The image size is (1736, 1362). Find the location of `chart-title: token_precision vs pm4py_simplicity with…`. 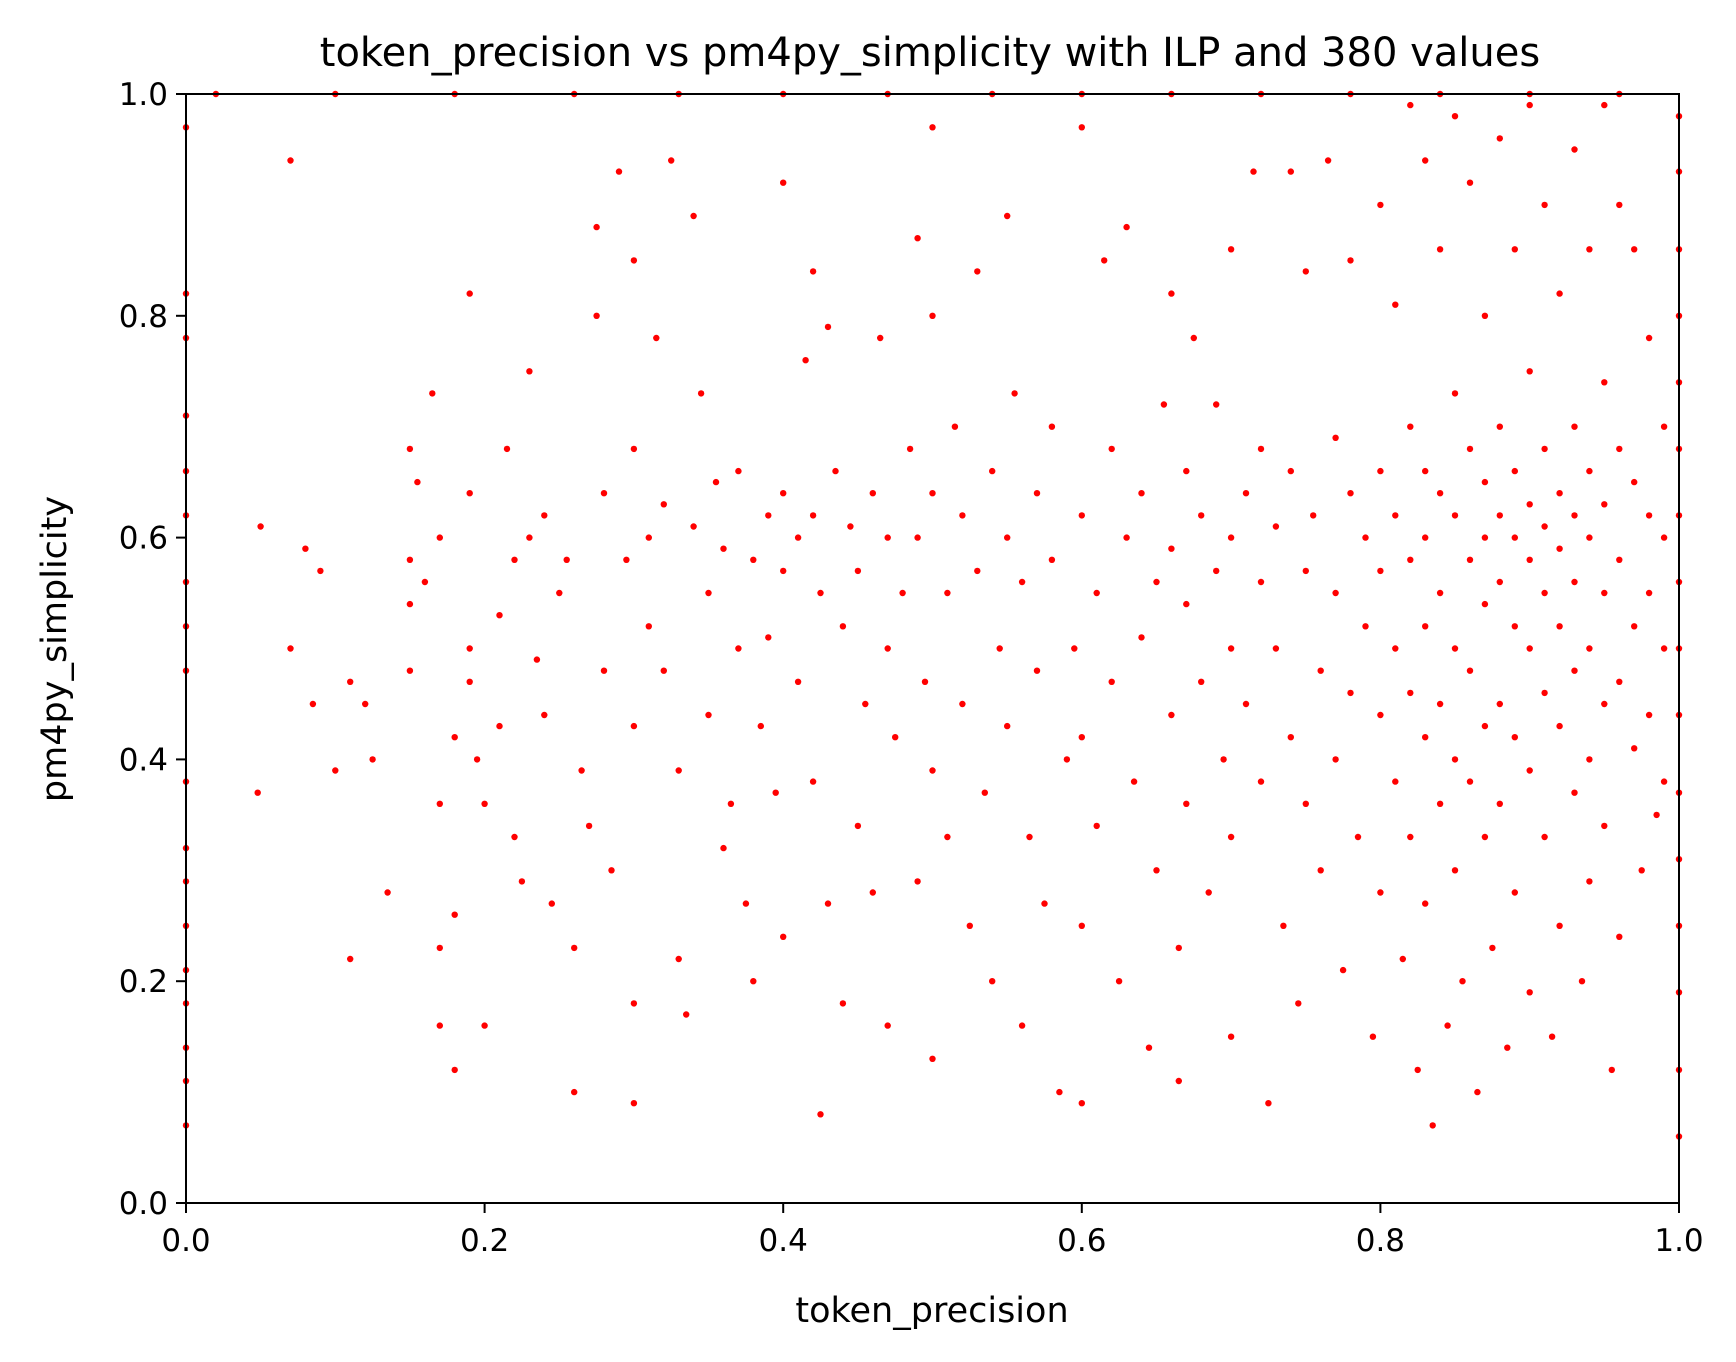

chart-title: token_precision vs pm4py_simplicity with… is located at coordinates (930, 53).